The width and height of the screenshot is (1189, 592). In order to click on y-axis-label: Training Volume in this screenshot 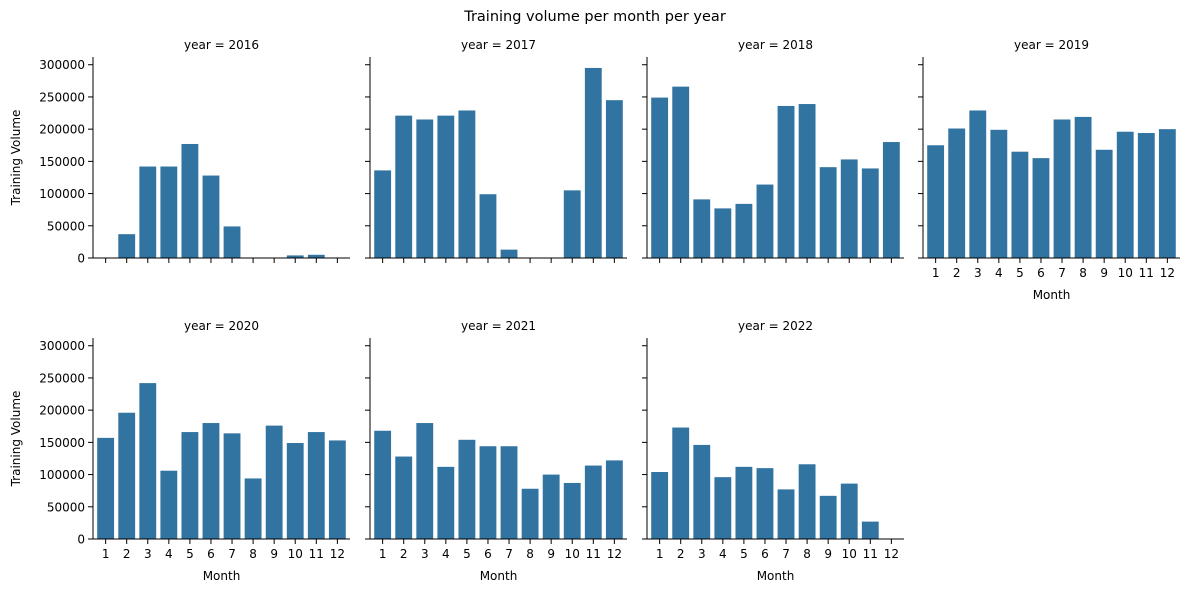, I will do `click(16, 439)`.